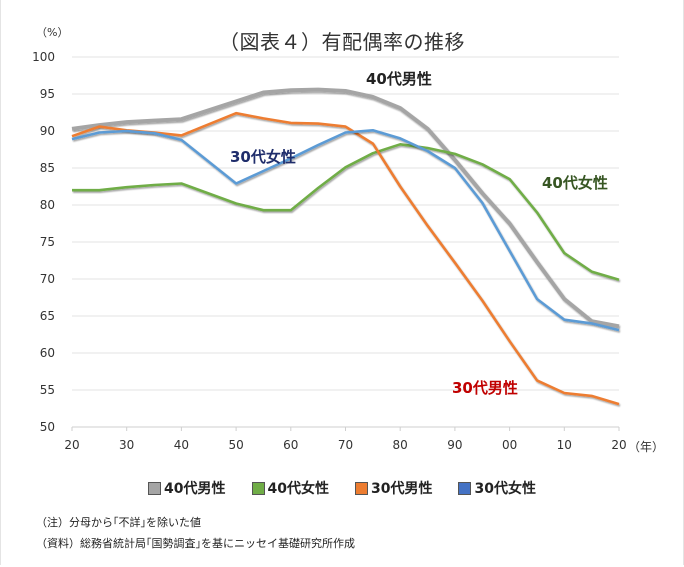 This screenshot has height=567, width=684. What do you see at coordinates (564, 445) in the screenshot?
I see `svg-text: 10` at bounding box center [564, 445].